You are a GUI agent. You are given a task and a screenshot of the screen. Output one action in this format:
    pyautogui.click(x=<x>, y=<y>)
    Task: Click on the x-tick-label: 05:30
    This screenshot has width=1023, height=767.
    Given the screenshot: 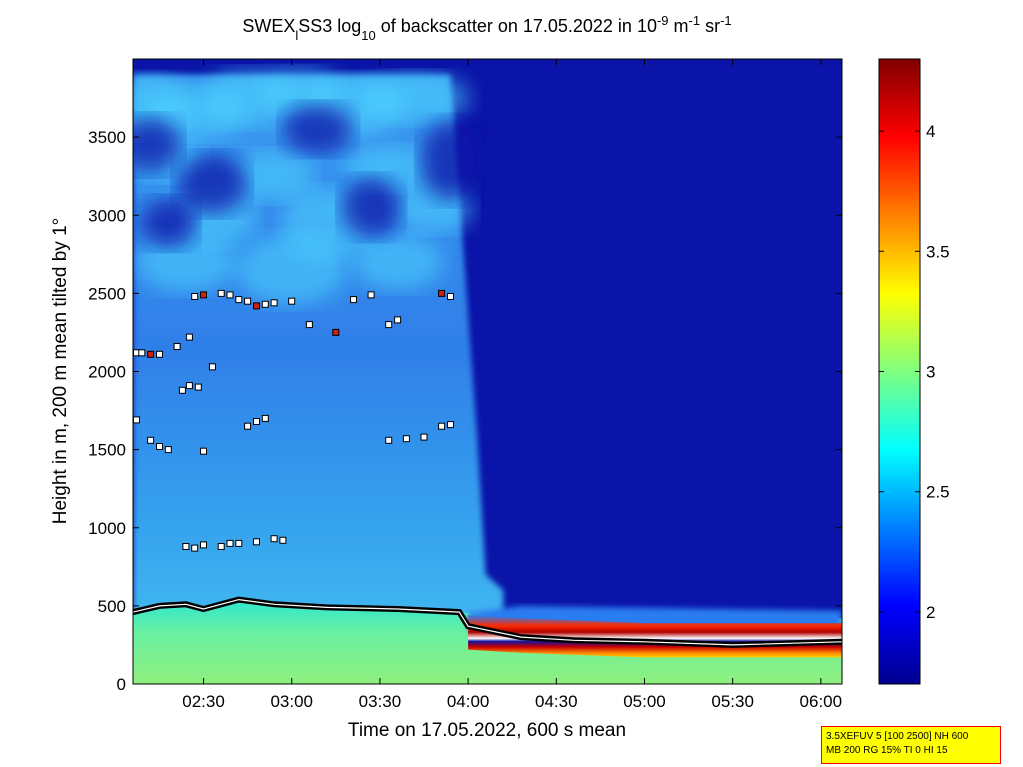 What is the action you would take?
    pyautogui.click(x=732, y=701)
    